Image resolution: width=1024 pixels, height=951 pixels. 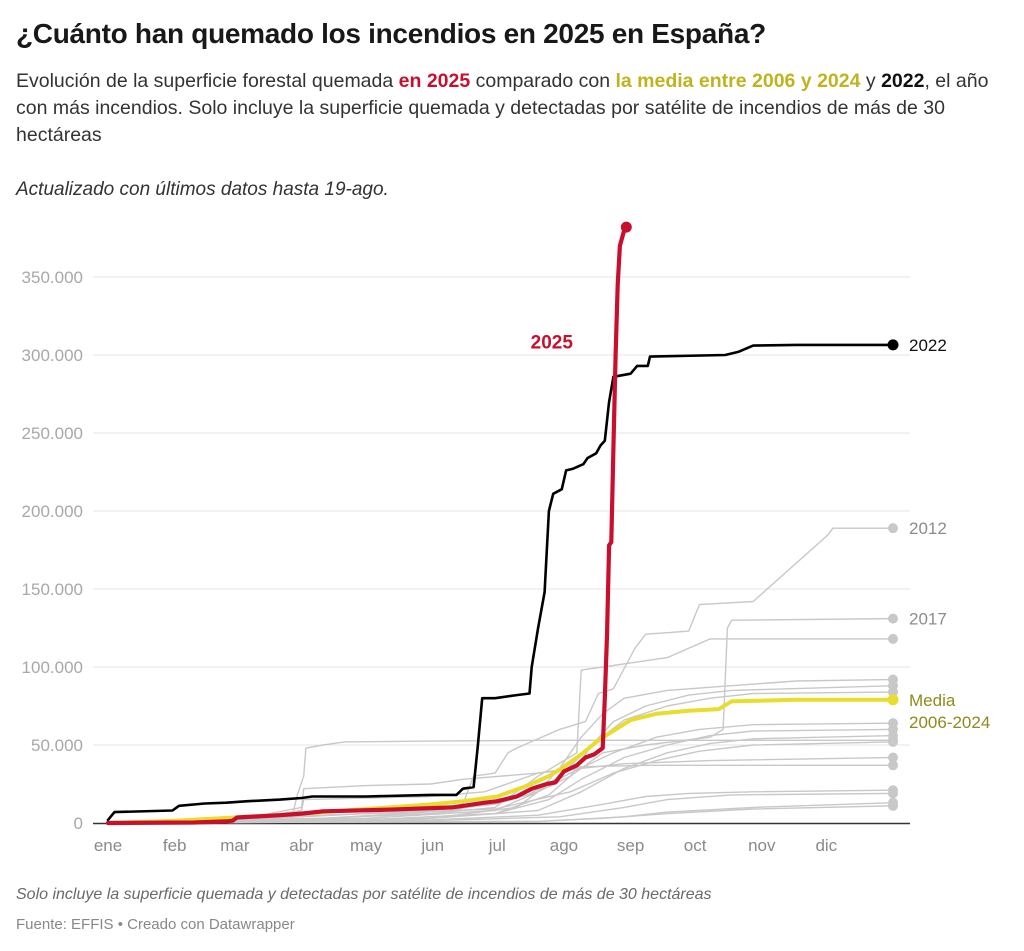 What do you see at coordinates (762, 845) in the screenshot?
I see `x-tick-label: nov` at bounding box center [762, 845].